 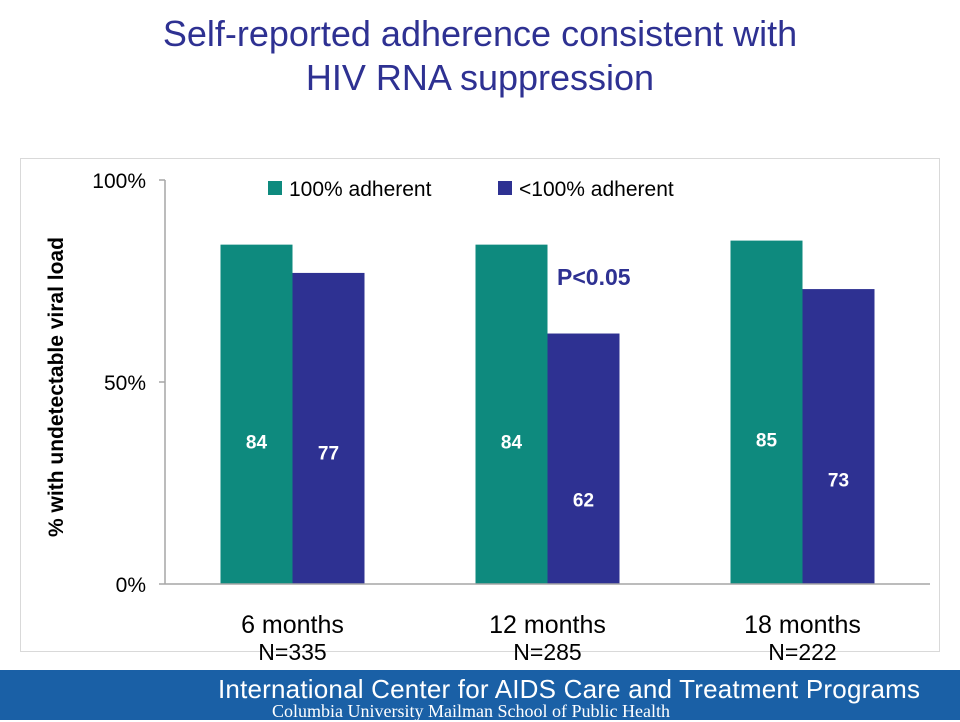 What do you see at coordinates (125, 383) in the screenshot?
I see `y-tick-label: 50%` at bounding box center [125, 383].